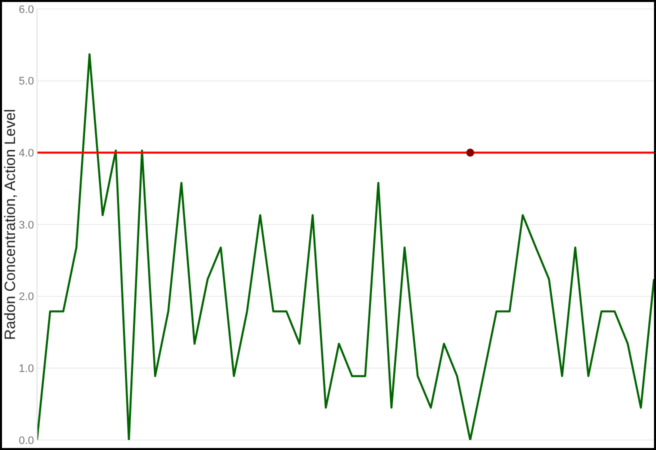  I want to click on y-tick-label: 0.0, so click(26, 440).